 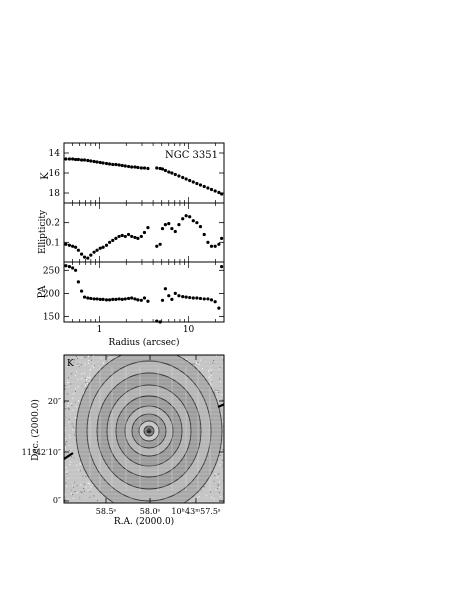 I want to click on ra-tick-label: 58.0ˢ, so click(x=150, y=511).